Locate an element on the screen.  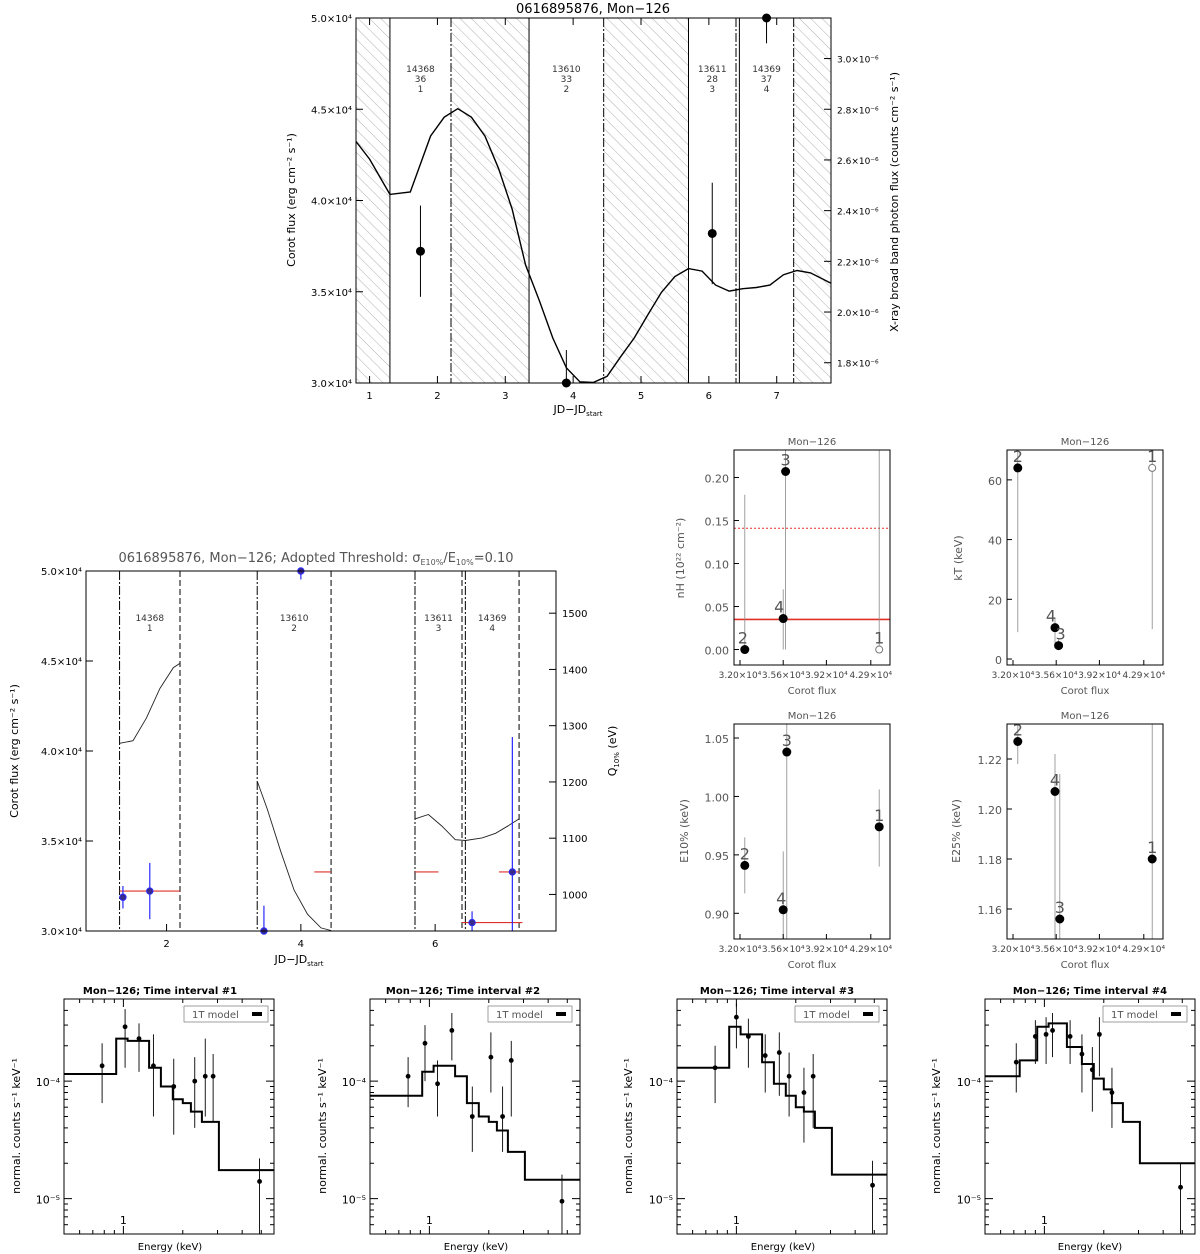
spec4-xlabel: Energy (keV) is located at coordinates (1090, 1247).